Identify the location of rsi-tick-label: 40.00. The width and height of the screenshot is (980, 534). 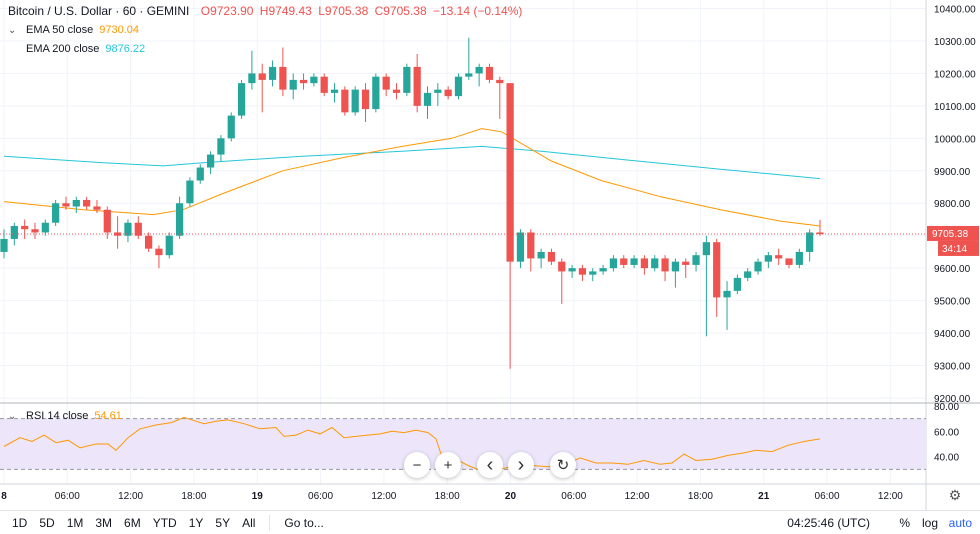
(946, 458).